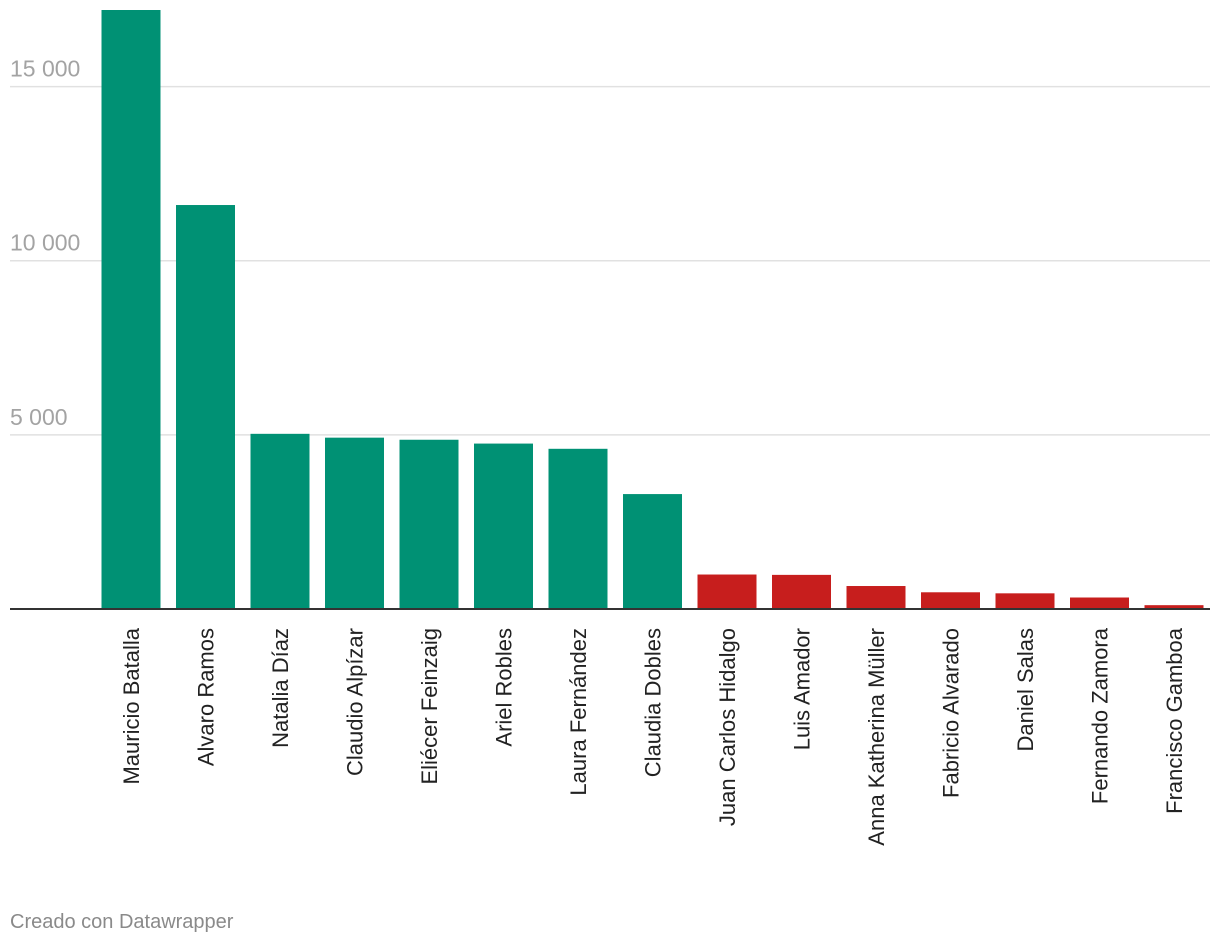  I want to click on y-tick-label: 10 000, so click(45, 243).